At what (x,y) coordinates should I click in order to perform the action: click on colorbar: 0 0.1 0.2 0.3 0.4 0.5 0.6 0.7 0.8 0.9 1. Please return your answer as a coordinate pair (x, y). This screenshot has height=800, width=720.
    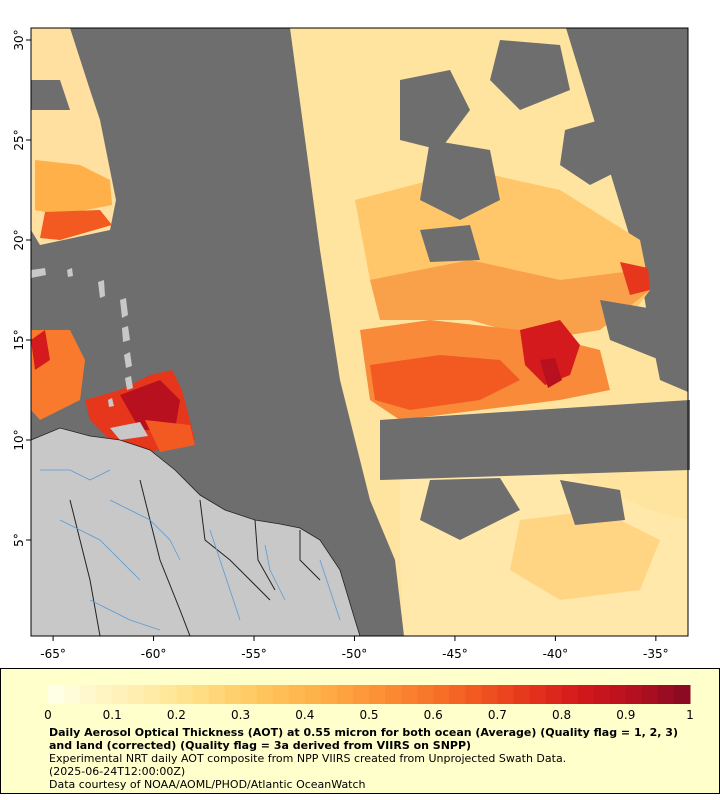
    Looking at the image, I should click on (369, 703).